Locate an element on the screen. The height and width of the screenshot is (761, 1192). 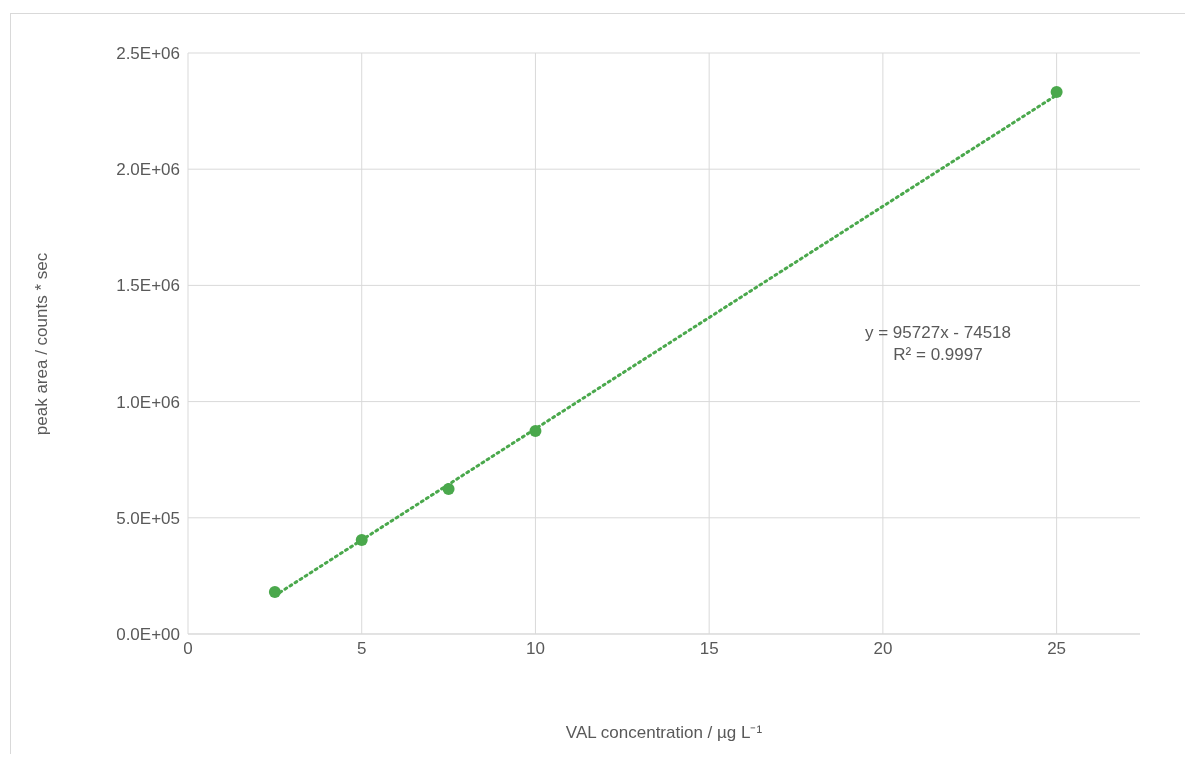
x-tick-label: 10 is located at coordinates (535, 649).